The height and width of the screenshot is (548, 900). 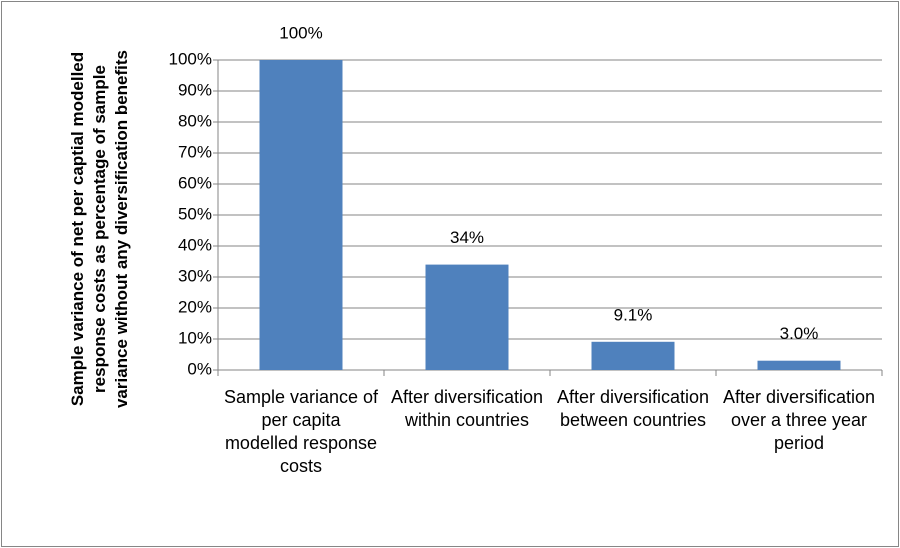 I want to click on y-tick-label: 70%, so click(x=195, y=151).